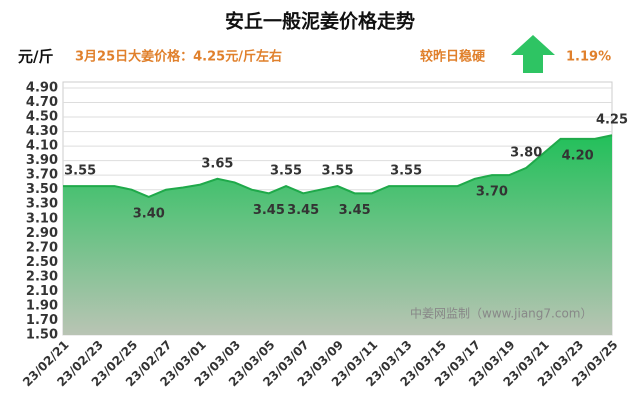  I want to click on change-label: 较昨日稳硬, so click(453, 57).